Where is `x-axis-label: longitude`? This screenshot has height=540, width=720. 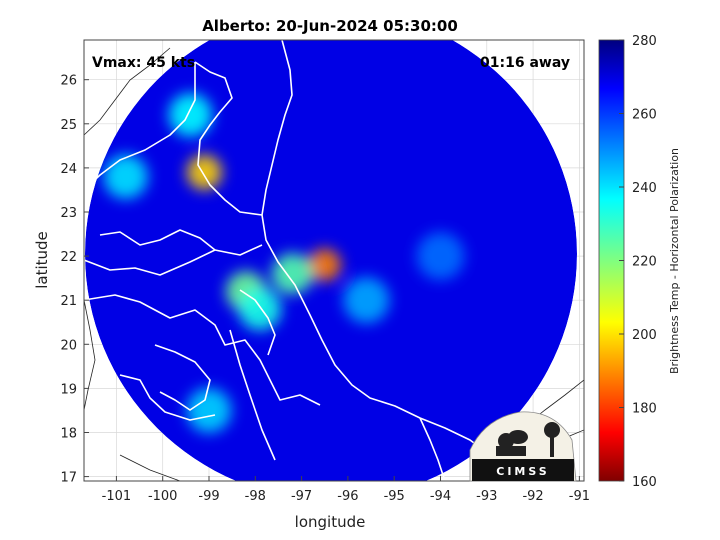
x-axis-label: longitude is located at coordinates (330, 522).